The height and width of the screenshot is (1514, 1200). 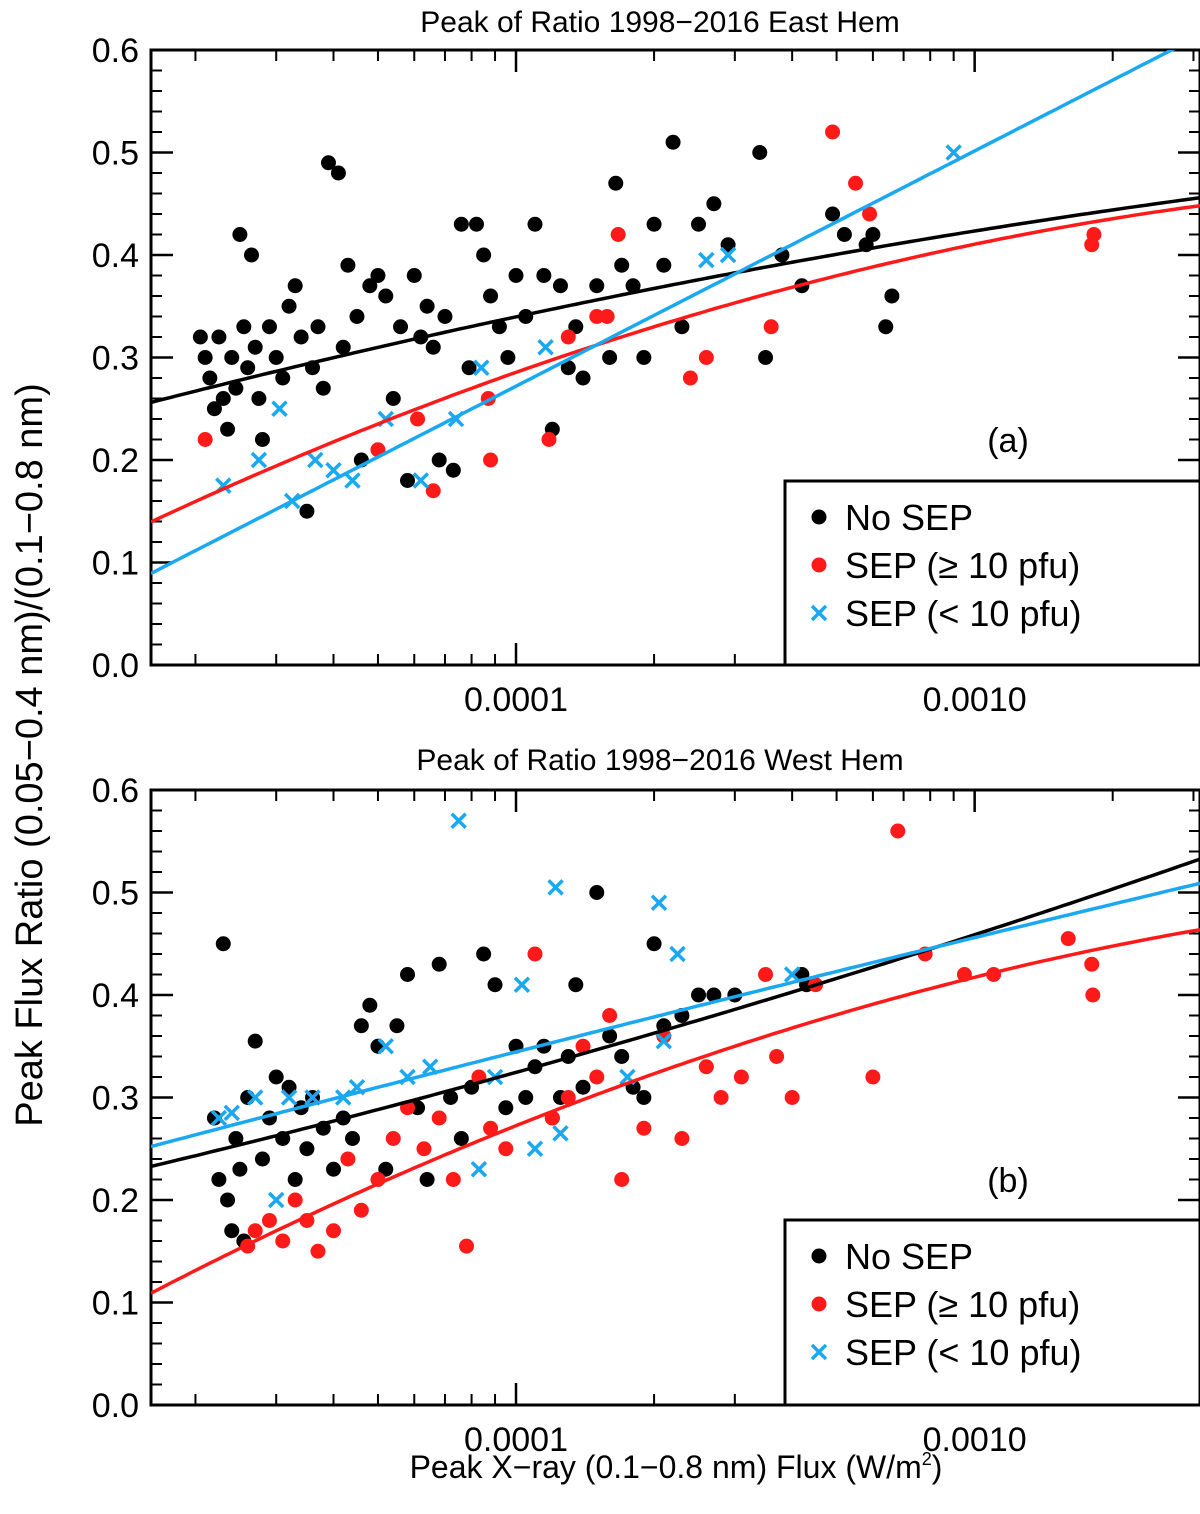 What do you see at coordinates (115, 666) in the screenshot?
I see `y-tick-label: 0.0` at bounding box center [115, 666].